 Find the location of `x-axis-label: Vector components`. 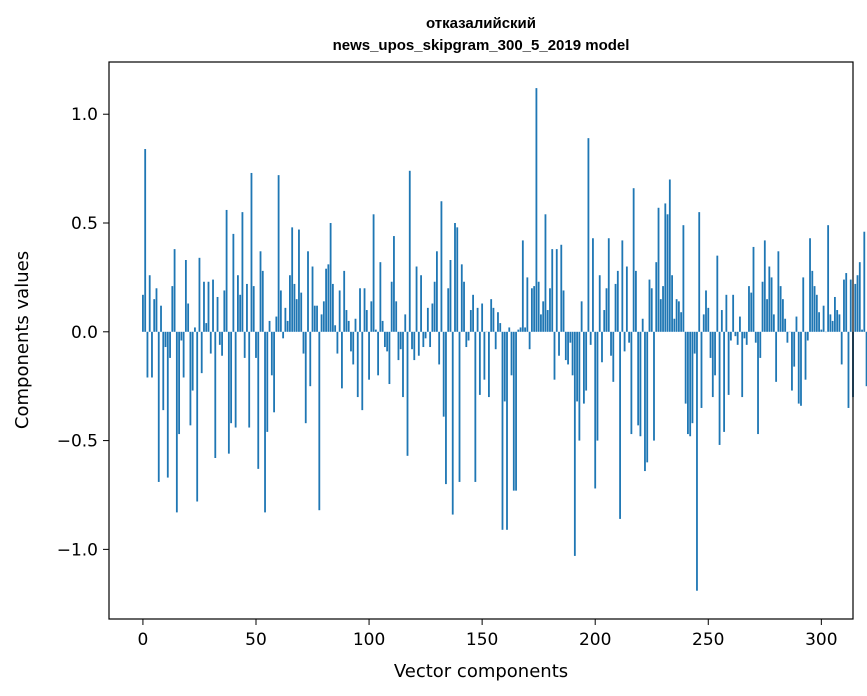

x-axis-label: Vector components is located at coordinates (481, 671).